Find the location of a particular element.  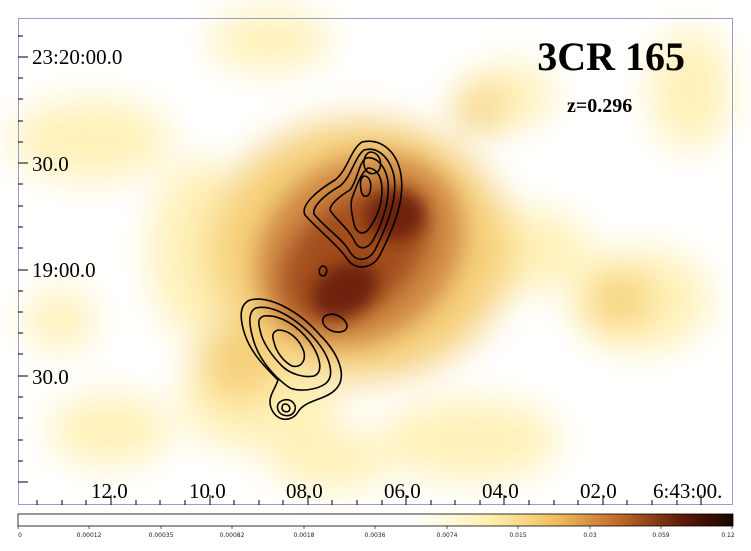

ra-label: 06.0 is located at coordinates (402, 491).